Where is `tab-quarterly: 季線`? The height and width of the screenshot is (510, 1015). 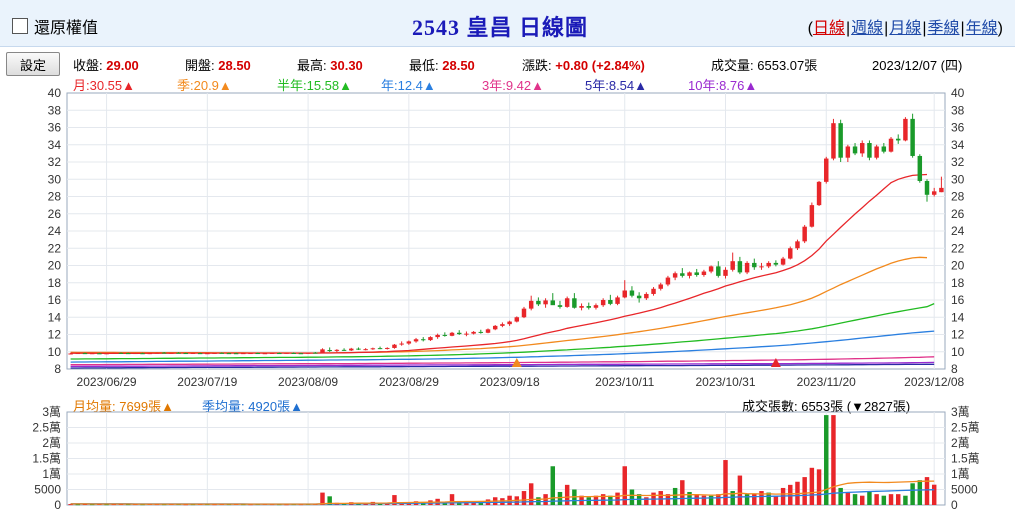
tab-quarterly: 季線 is located at coordinates (943, 28).